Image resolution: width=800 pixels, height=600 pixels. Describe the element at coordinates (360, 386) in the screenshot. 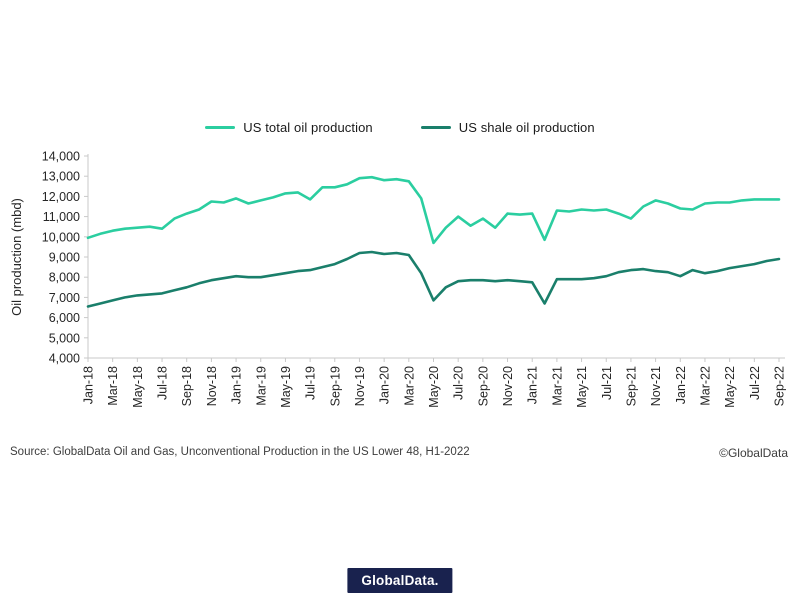

I see `svg-text: Nov-19` at that location.